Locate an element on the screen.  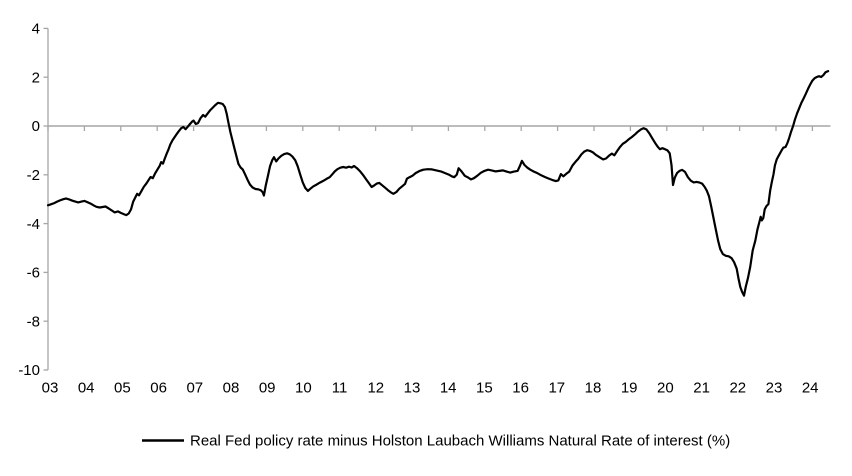
svg-text: 14 is located at coordinates (448, 388).